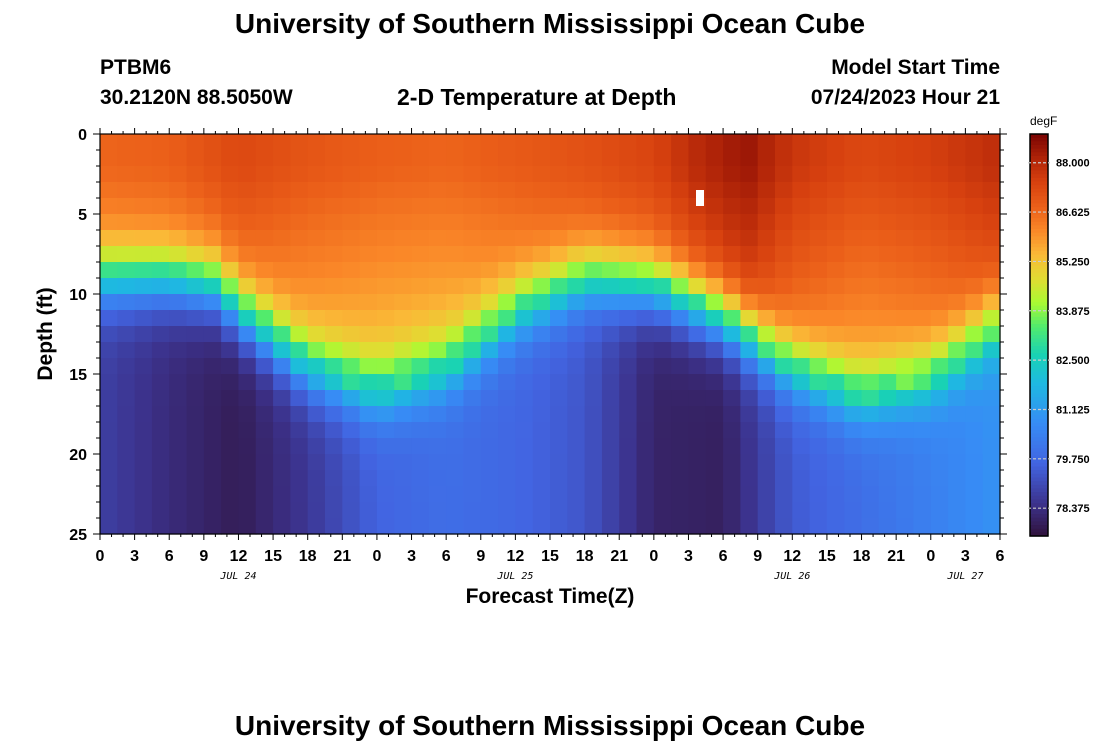  Describe the element at coordinates (480, 556) in the screenshot. I see `x-tick-label: 9` at that location.